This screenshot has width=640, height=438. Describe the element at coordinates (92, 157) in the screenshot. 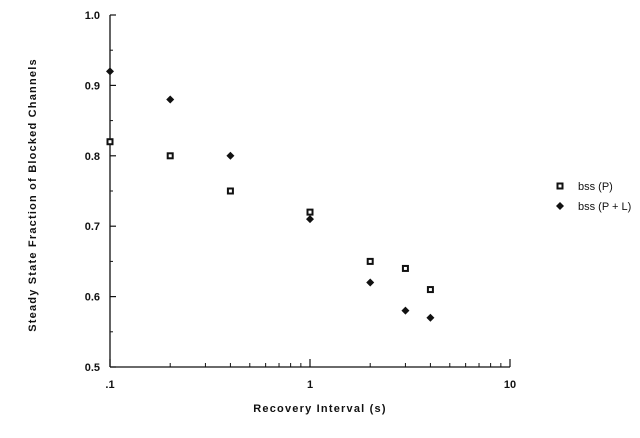

I see `y-tick-label: 0.8` at that location.